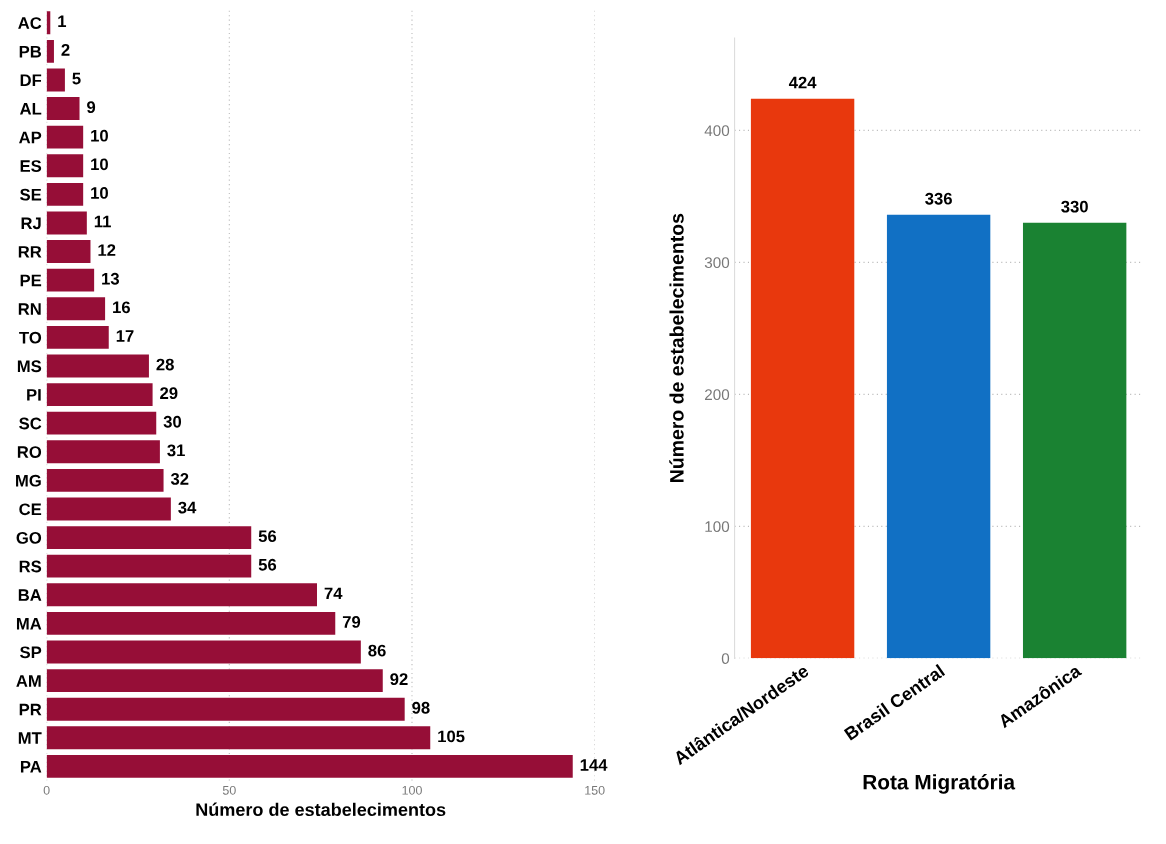  What do you see at coordinates (31, 652) in the screenshot?
I see `y-tick-label: SP` at bounding box center [31, 652].